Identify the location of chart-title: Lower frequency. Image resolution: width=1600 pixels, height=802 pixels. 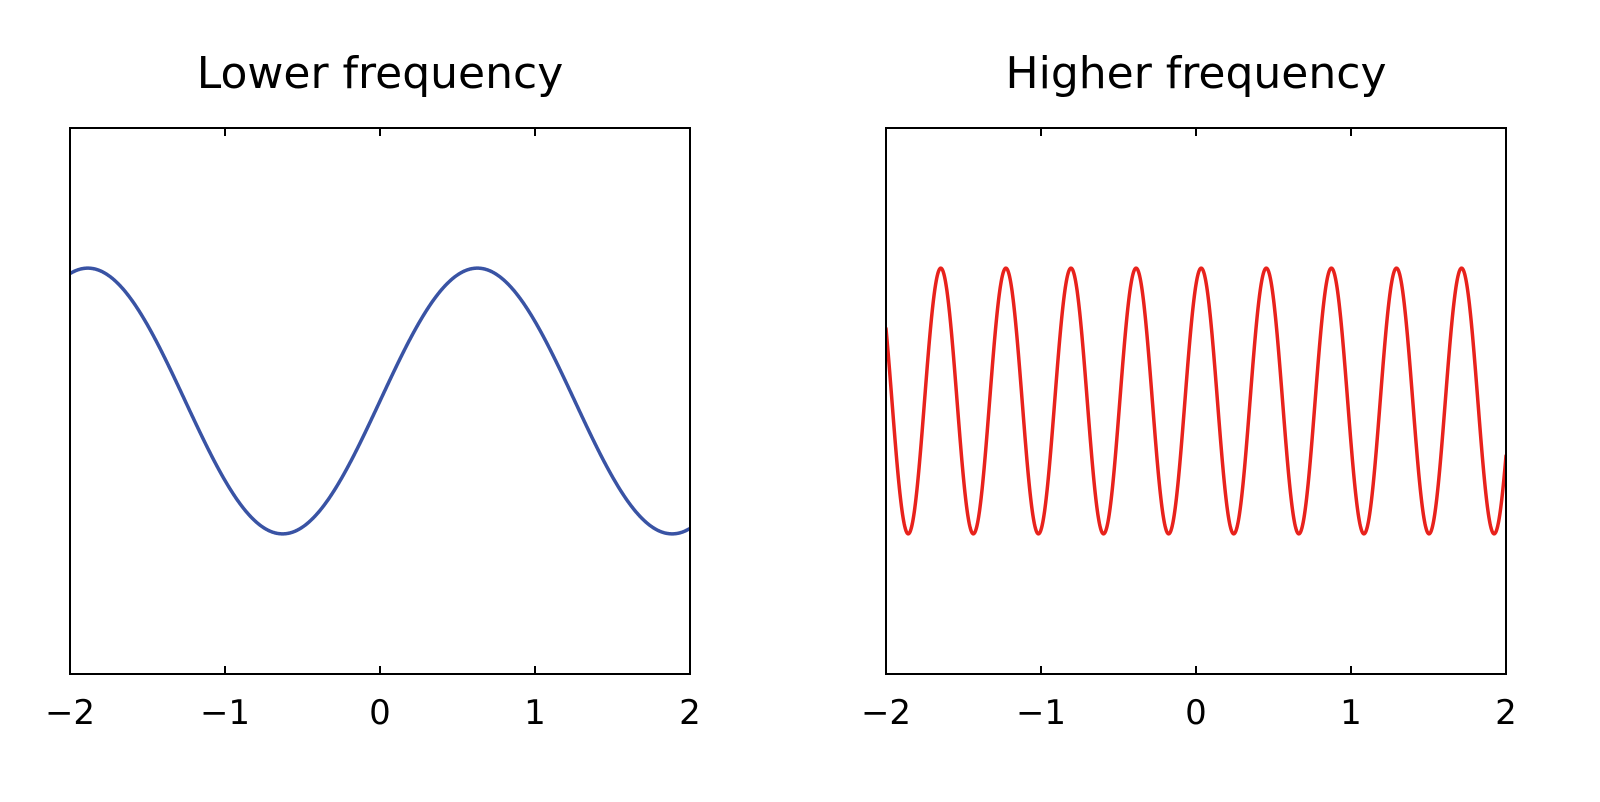
(380, 73).